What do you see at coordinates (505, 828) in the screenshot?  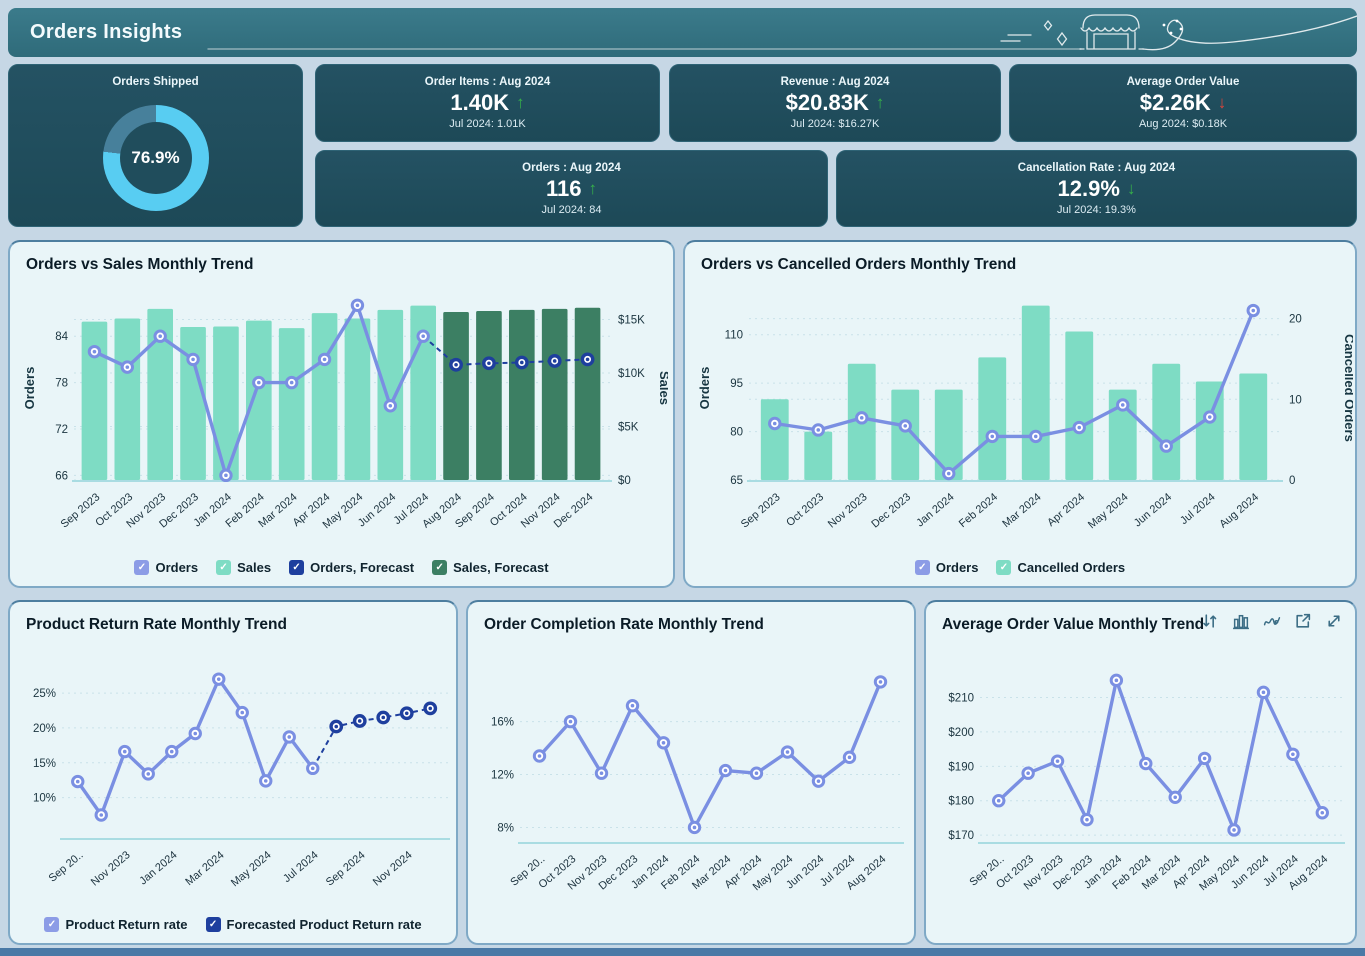 I see `y-tick-label: 8%` at bounding box center [505, 828].